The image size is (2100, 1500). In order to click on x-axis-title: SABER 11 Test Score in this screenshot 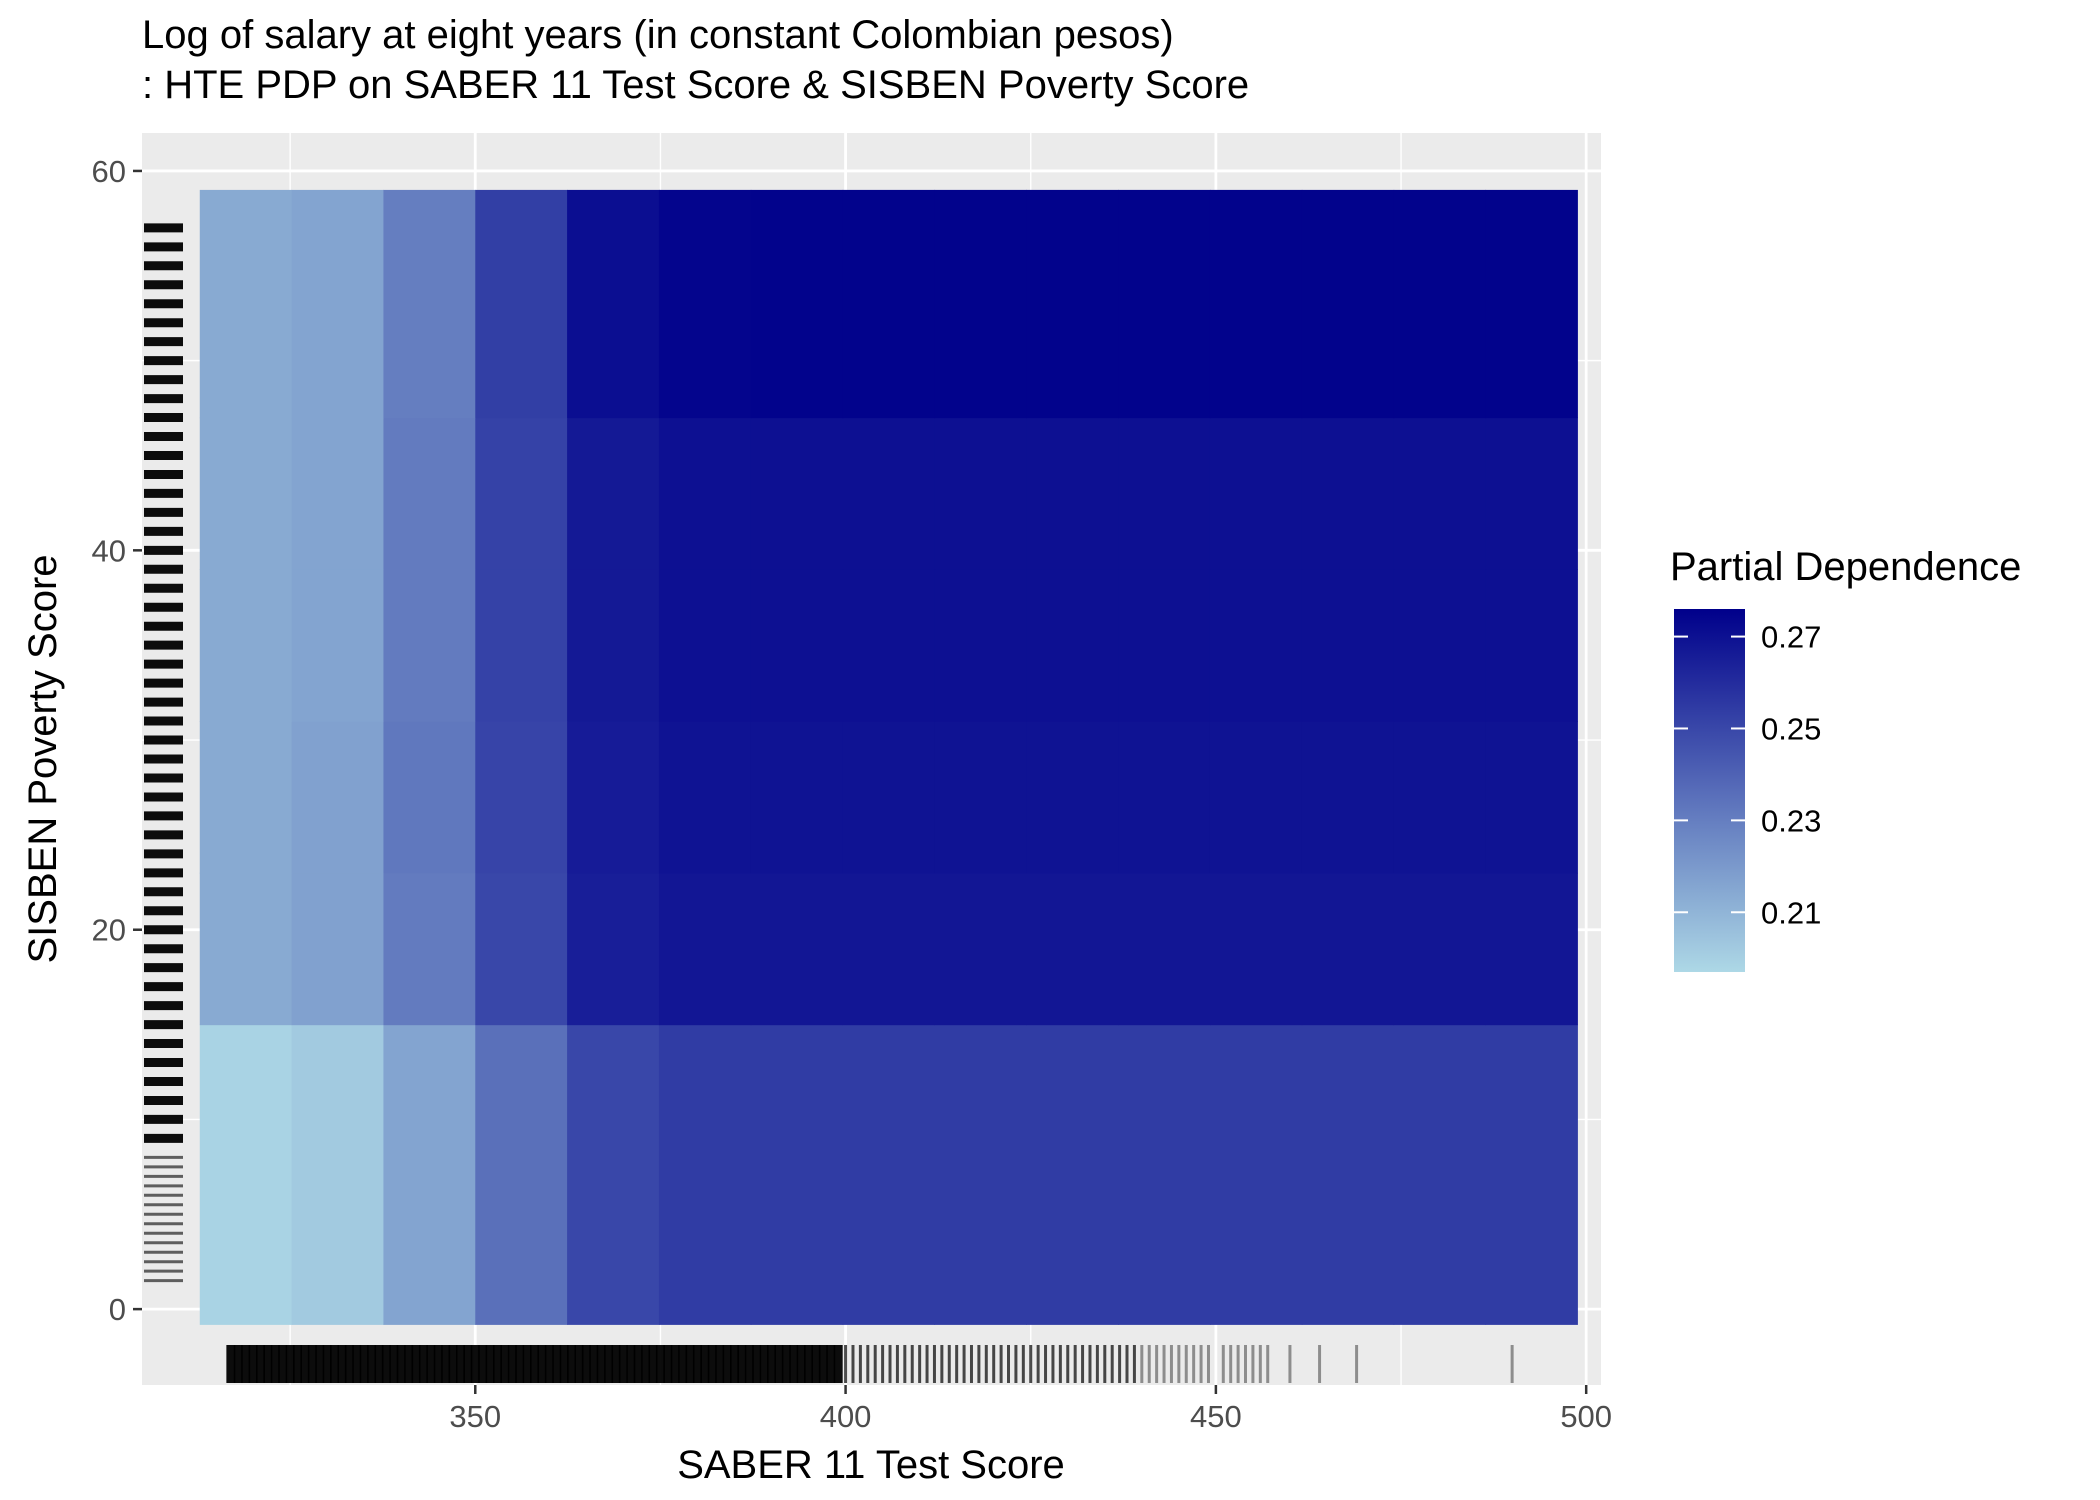, I will do `click(871, 1465)`.